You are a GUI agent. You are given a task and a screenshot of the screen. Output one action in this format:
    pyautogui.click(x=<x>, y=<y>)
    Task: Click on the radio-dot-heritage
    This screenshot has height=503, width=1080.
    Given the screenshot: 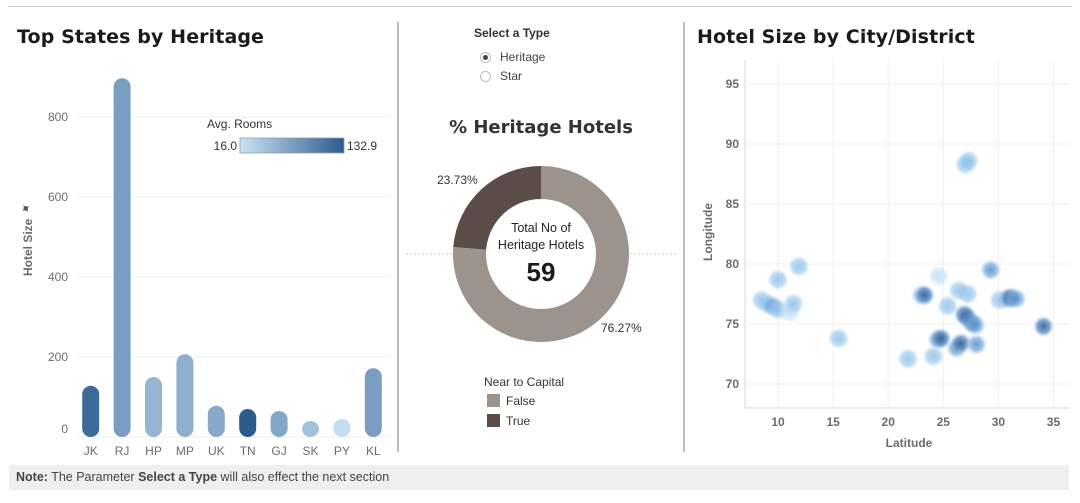 What is the action you would take?
    pyautogui.click(x=485, y=57)
    